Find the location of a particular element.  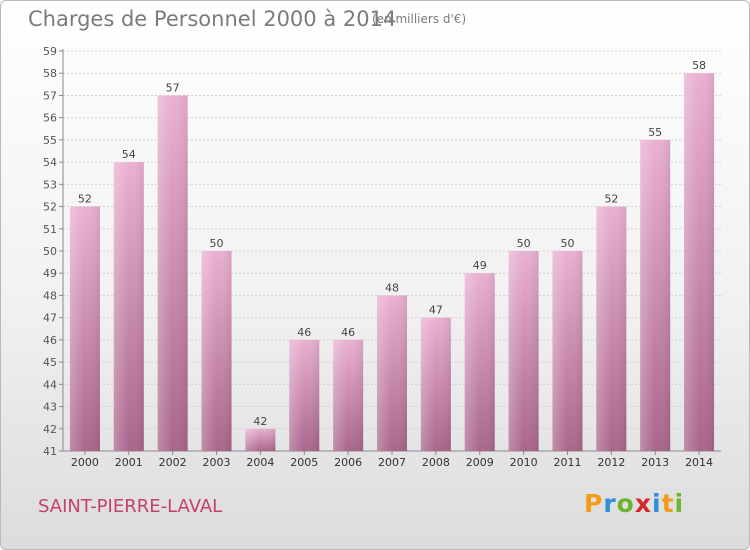

bar-value-label: 55 is located at coordinates (655, 132).